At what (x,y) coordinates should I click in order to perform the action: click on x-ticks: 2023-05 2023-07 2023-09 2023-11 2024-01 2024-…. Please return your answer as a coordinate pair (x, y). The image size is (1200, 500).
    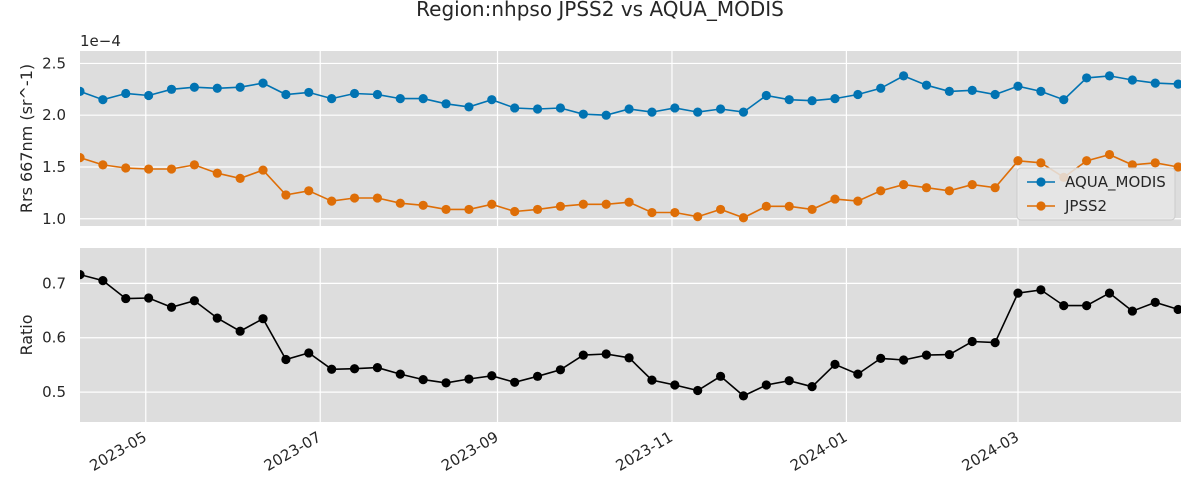
    Looking at the image, I should click on (554, 451).